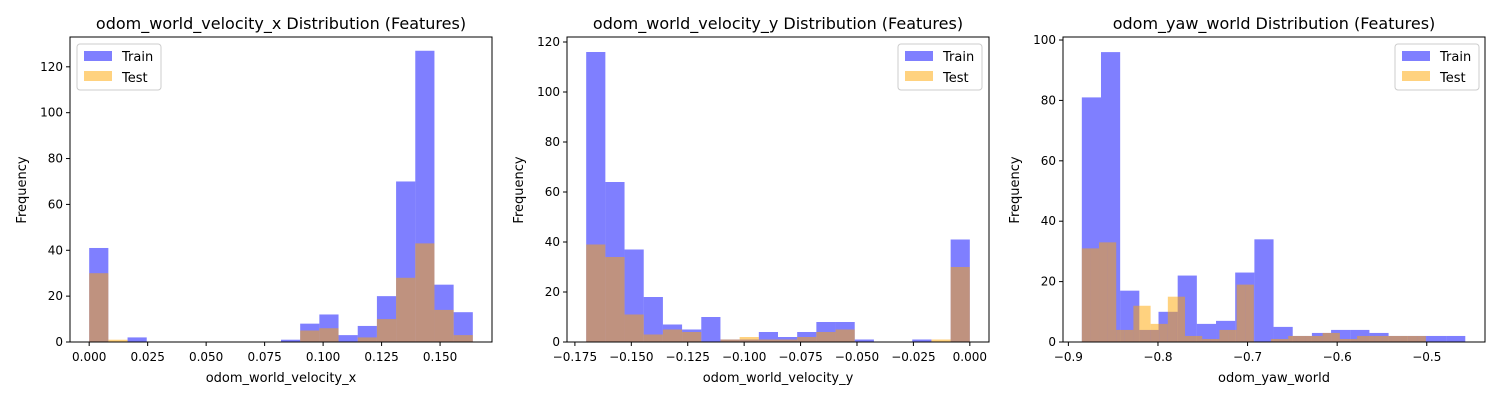  Describe the element at coordinates (1337, 357) in the screenshot. I see `x-tick-label: −0.6` at that location.